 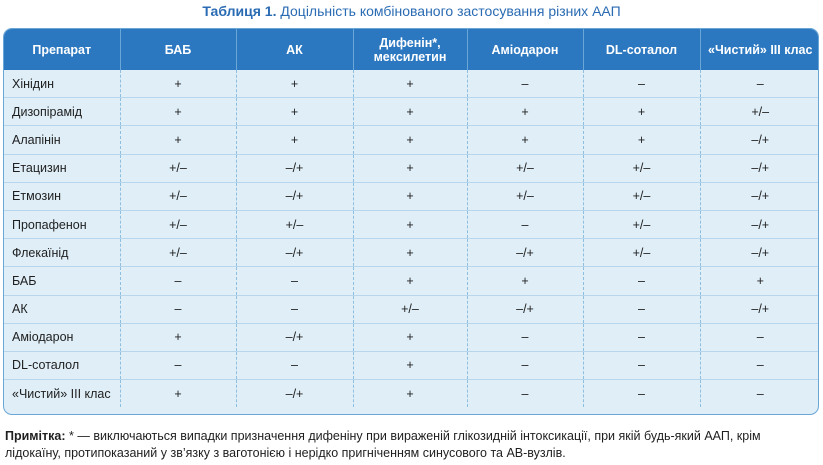 What do you see at coordinates (62, 112) in the screenshot?
I see `row-drug-name: Дизопірамід` at bounding box center [62, 112].